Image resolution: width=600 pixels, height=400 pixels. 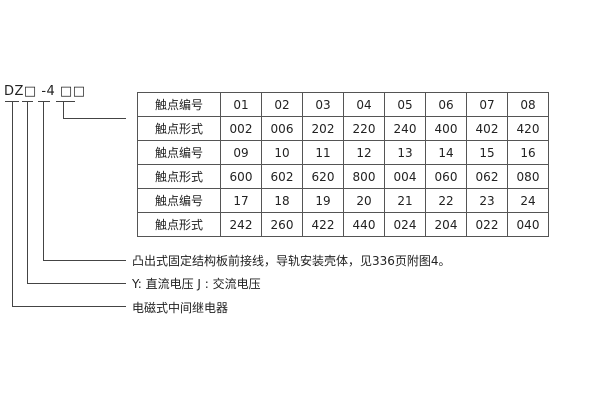 What do you see at coordinates (487, 176) in the screenshot?
I see `table-cell: 062` at bounding box center [487, 176].